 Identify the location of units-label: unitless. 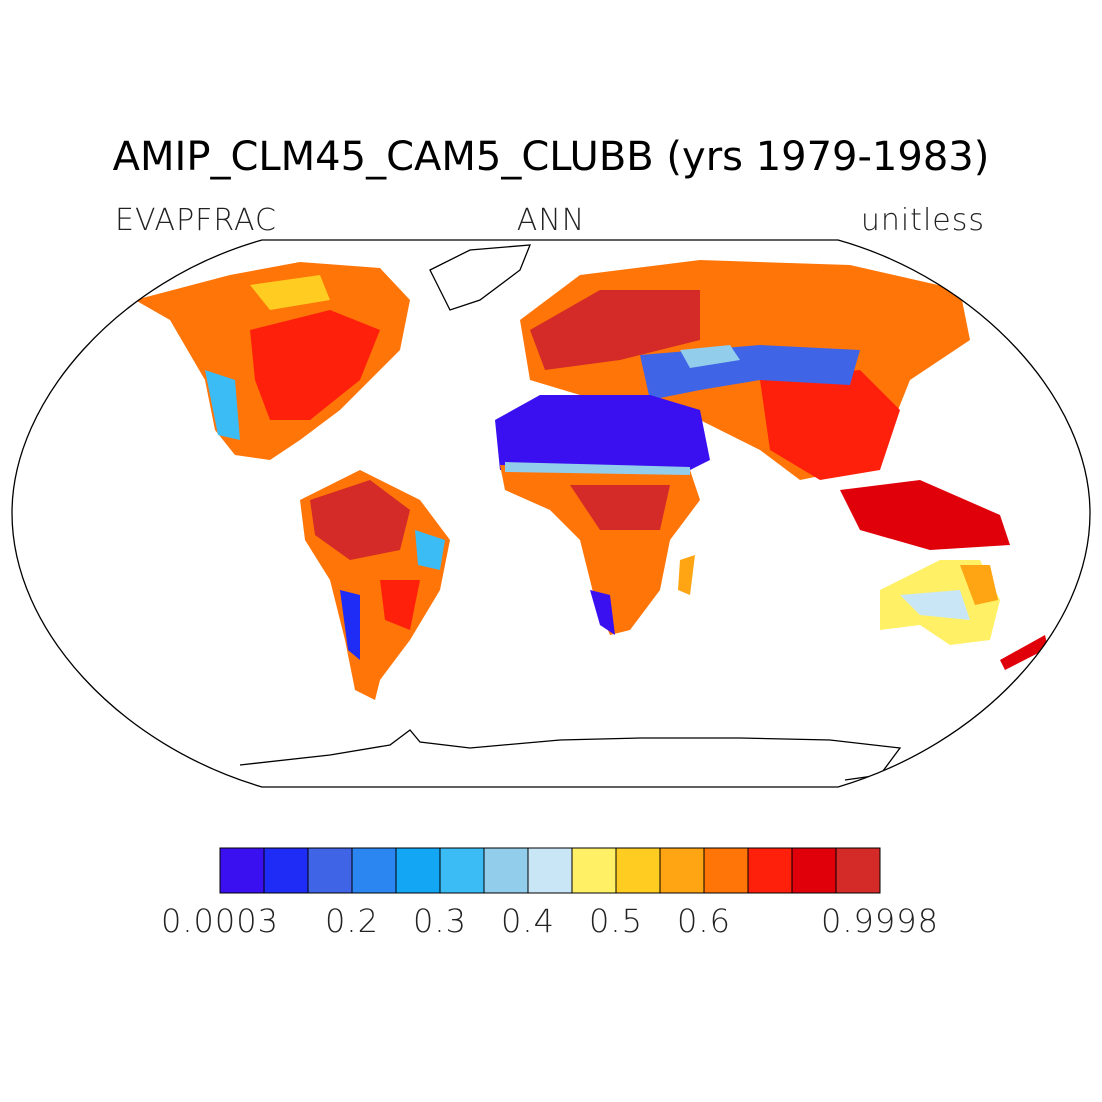
(923, 220).